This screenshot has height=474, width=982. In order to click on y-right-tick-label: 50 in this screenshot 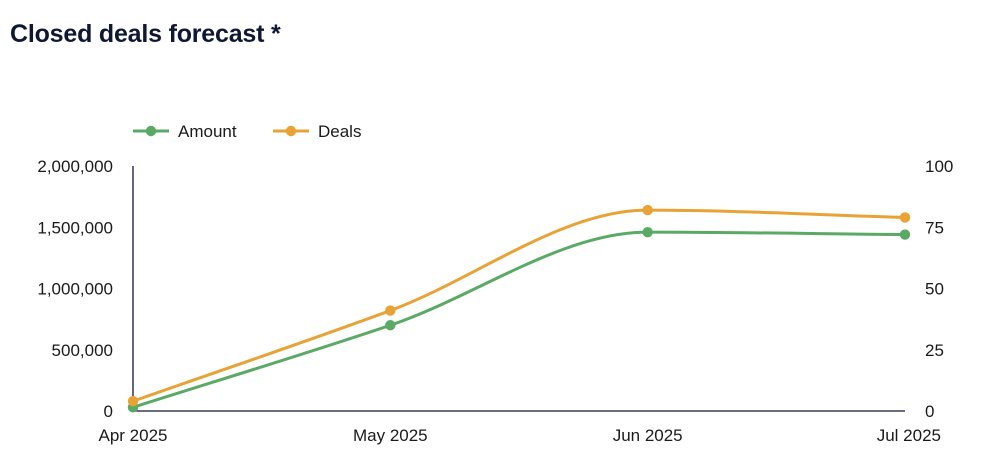, I will do `click(934, 289)`.